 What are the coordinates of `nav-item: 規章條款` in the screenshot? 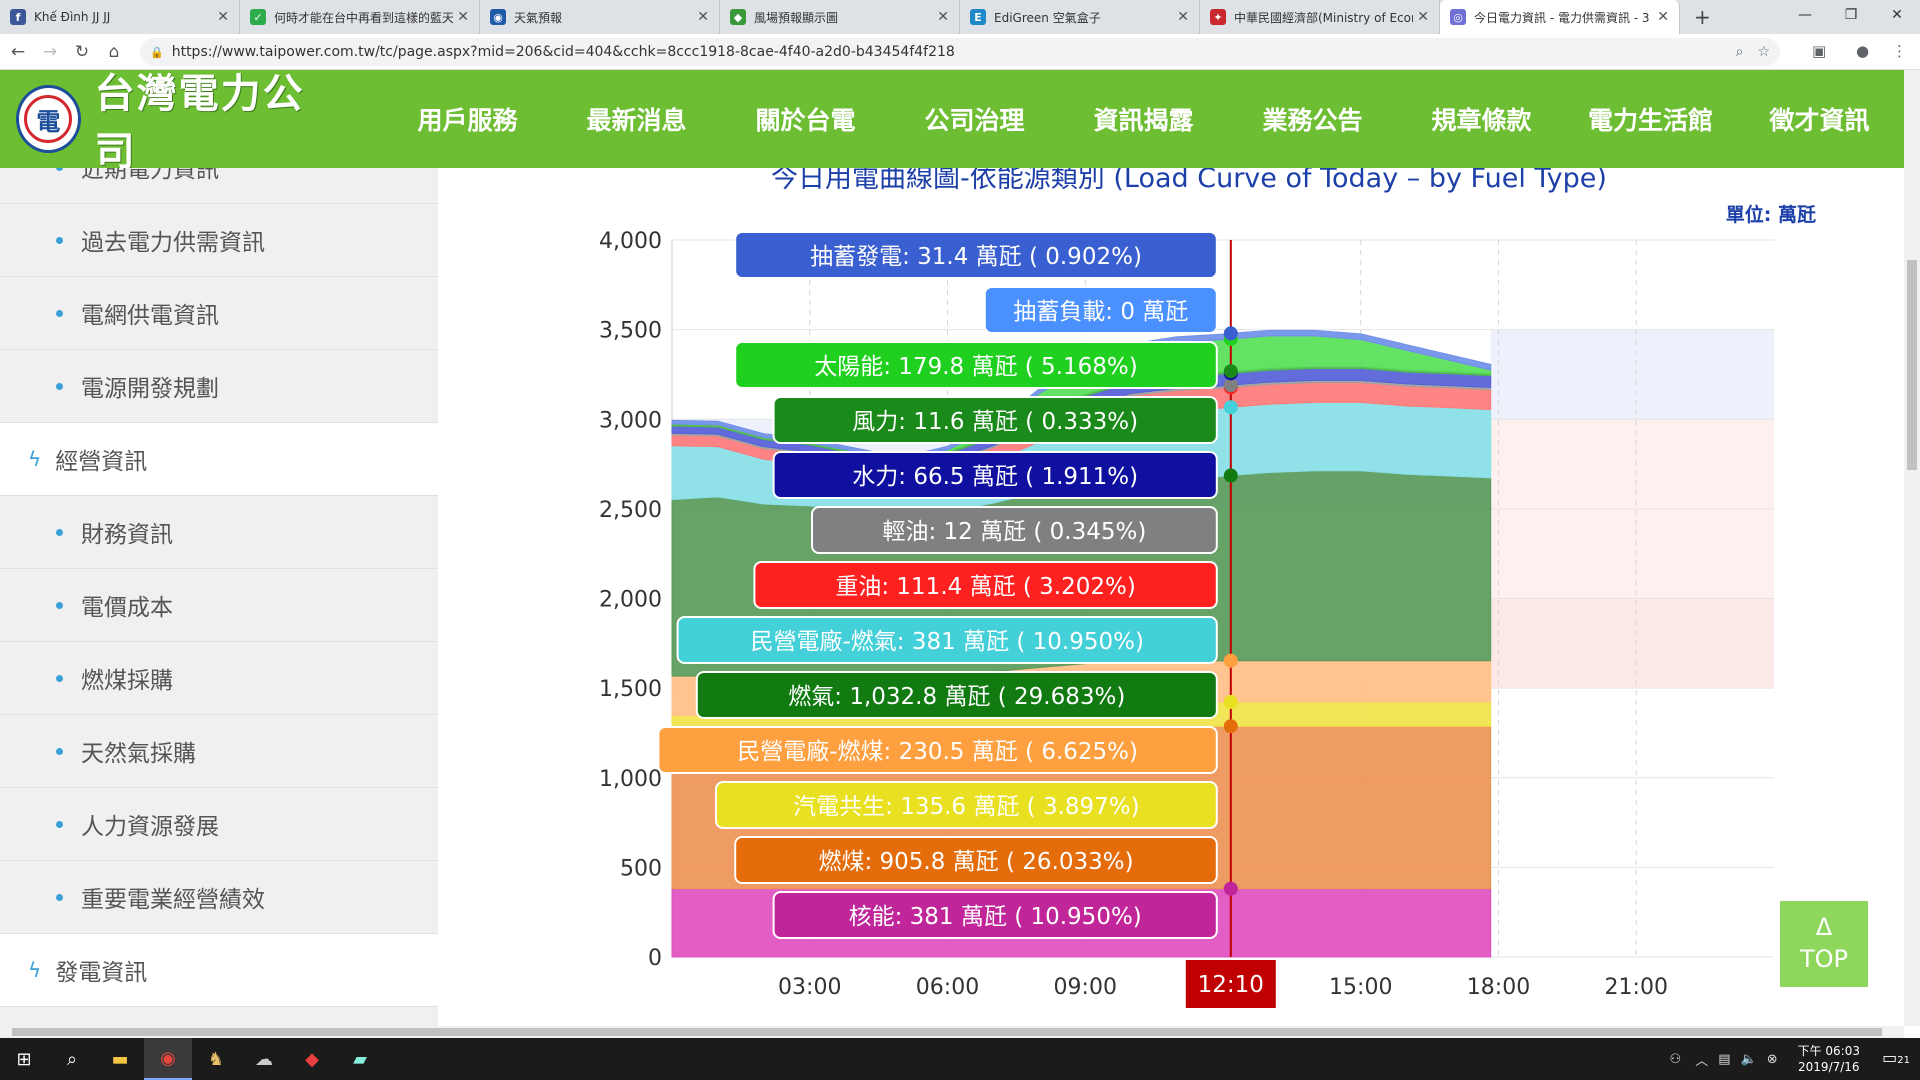 It's located at (1481, 120).